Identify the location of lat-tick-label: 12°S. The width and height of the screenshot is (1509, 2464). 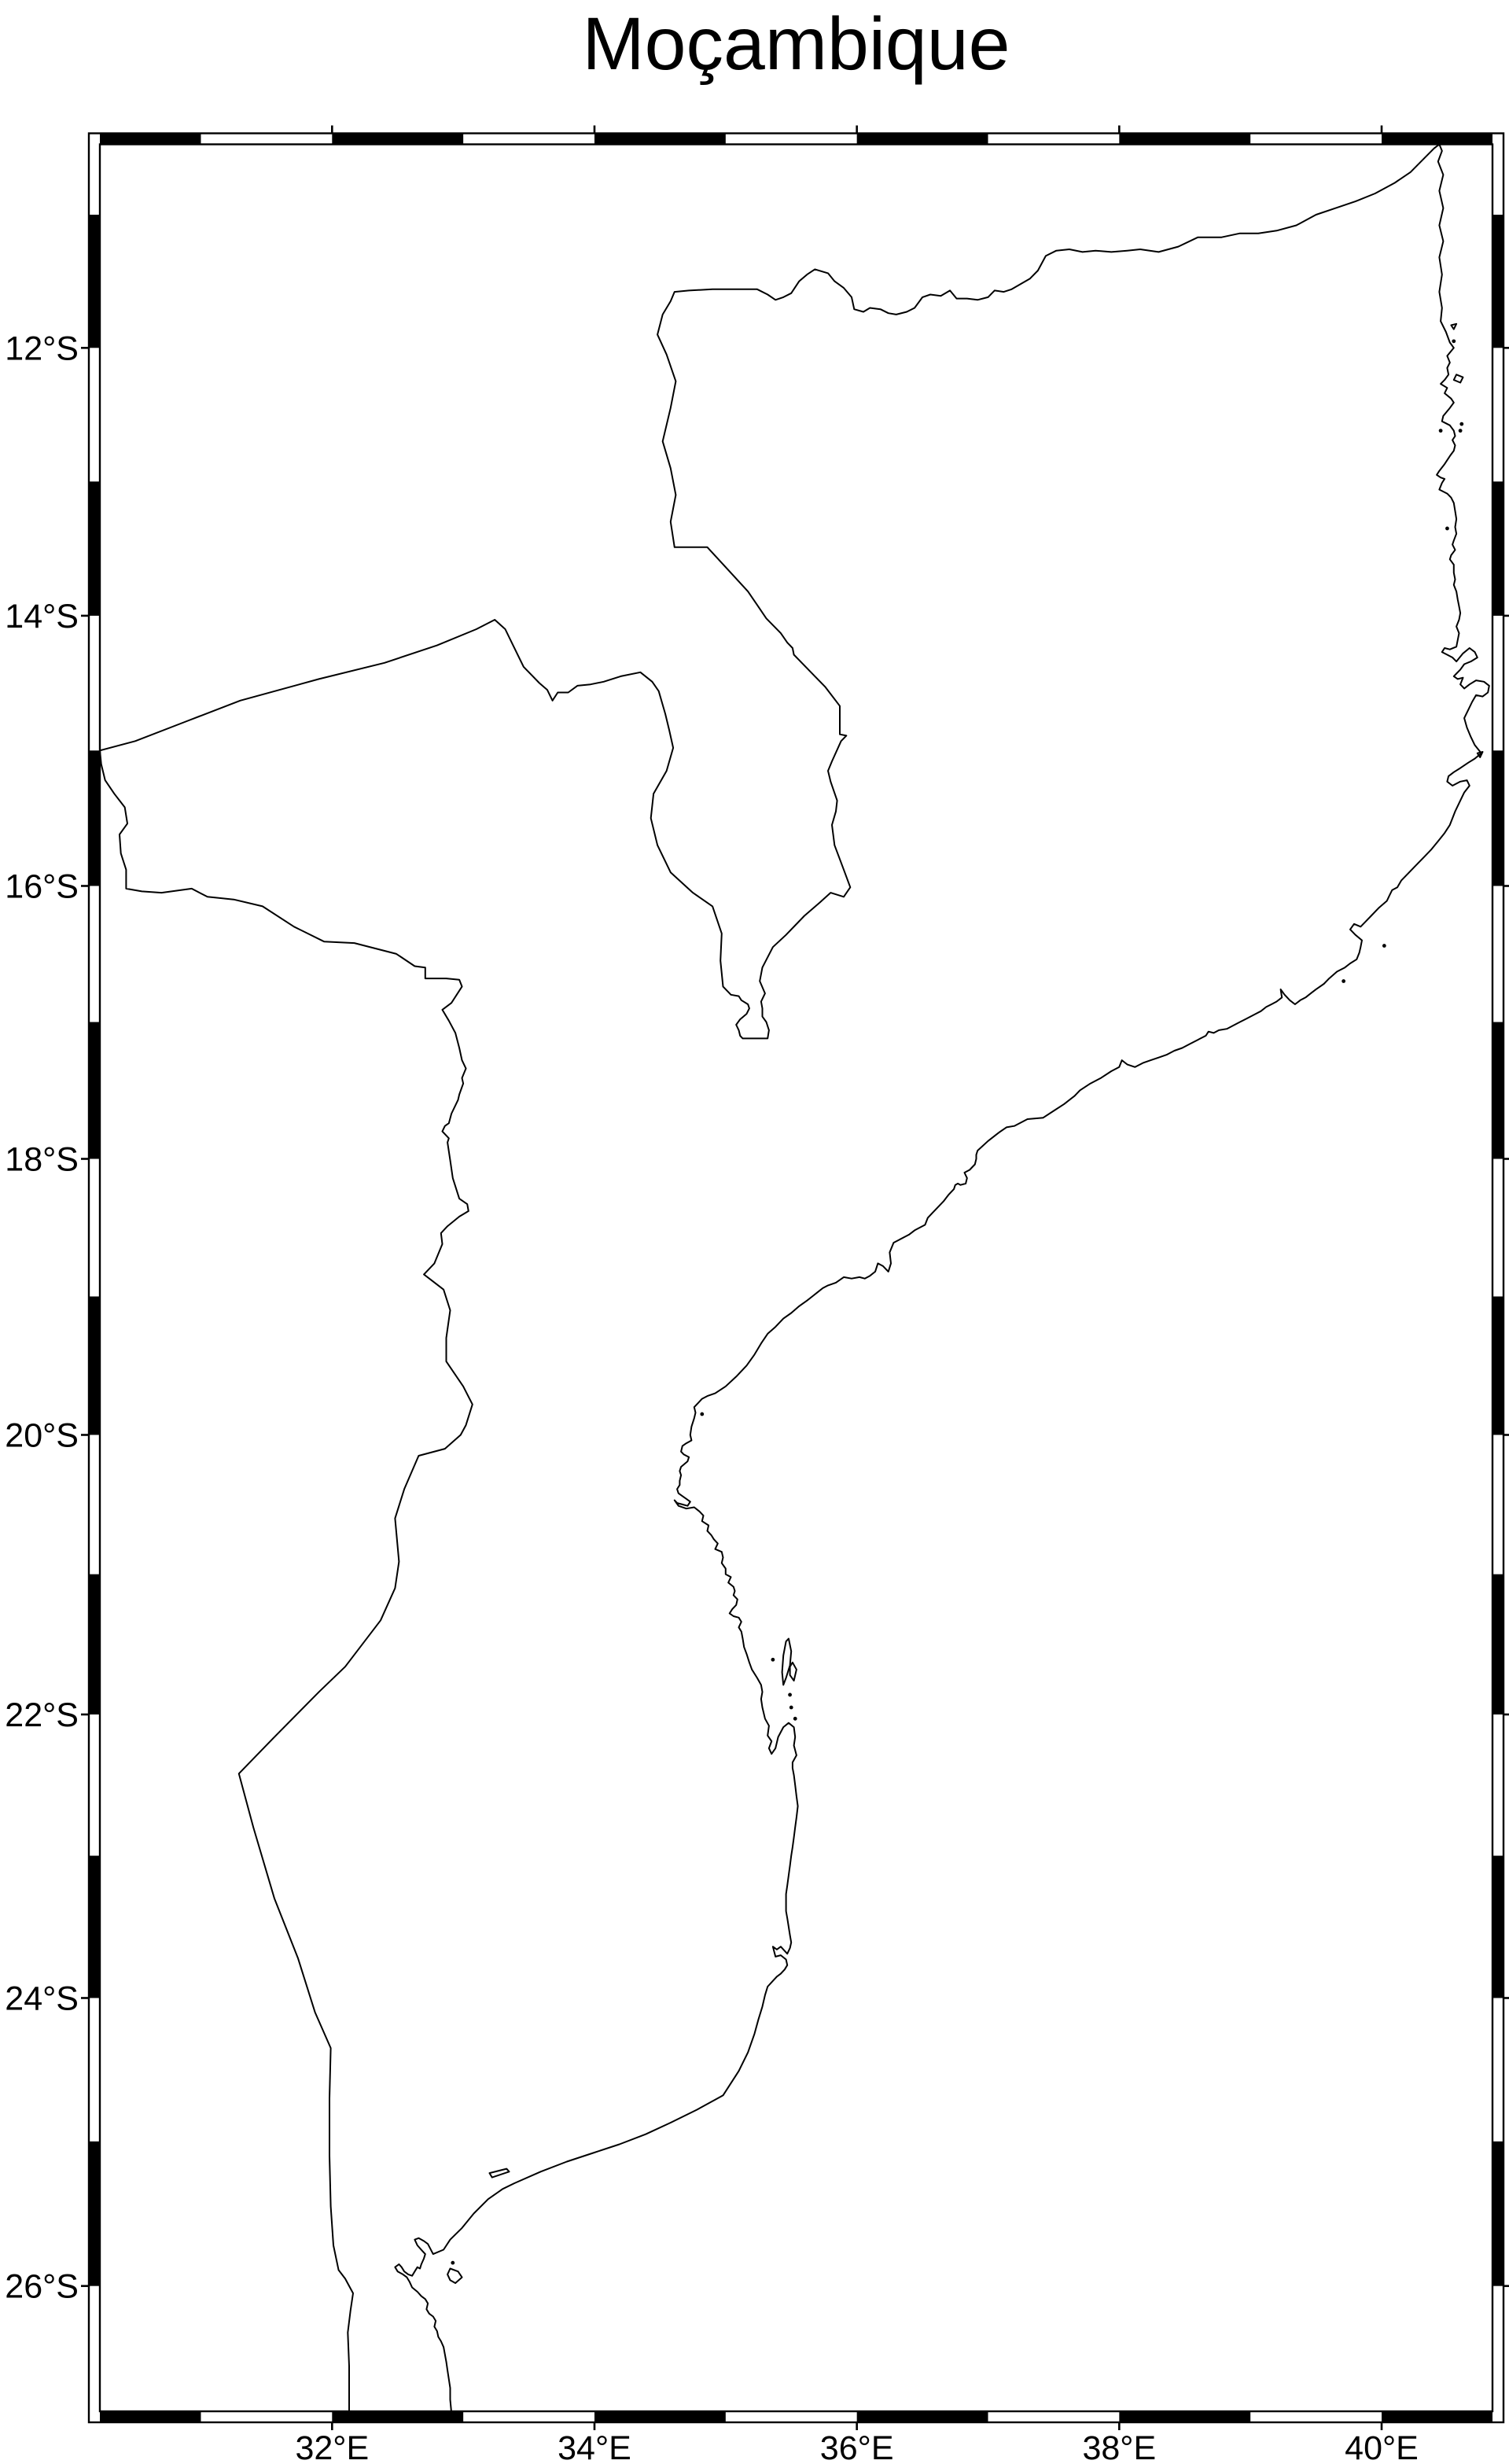
(42, 348).